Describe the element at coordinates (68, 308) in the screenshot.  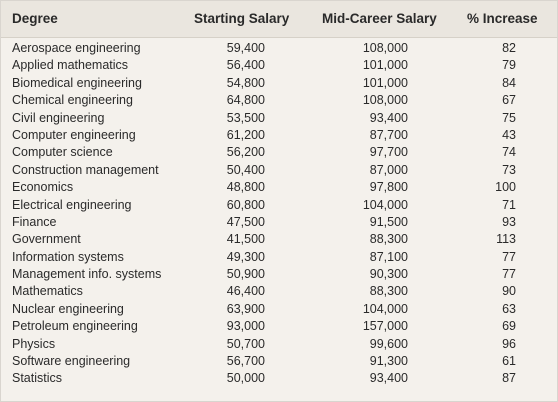
I see `degree-cell: Nuclear engineering` at that location.